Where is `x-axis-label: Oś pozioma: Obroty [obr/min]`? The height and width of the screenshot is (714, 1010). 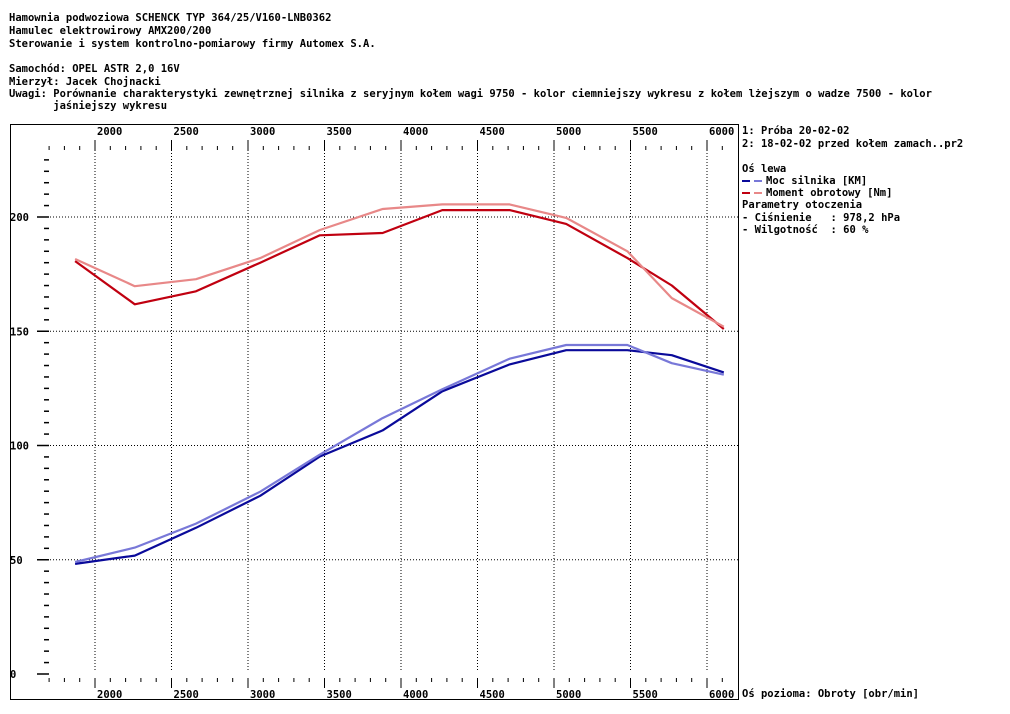 x-axis-label: Oś pozioma: Obroty [obr/min] is located at coordinates (831, 694).